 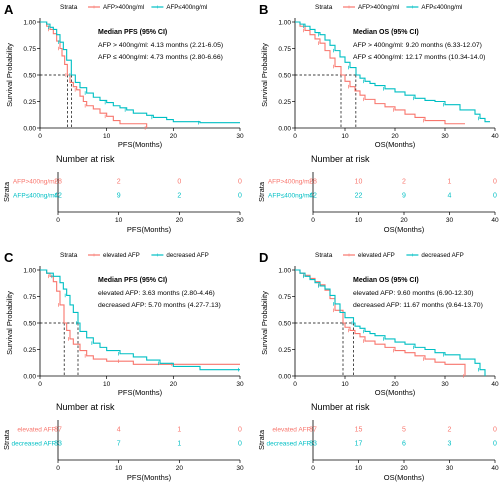 I want to click on x-axis-label: OS(Months), so click(x=395, y=144).